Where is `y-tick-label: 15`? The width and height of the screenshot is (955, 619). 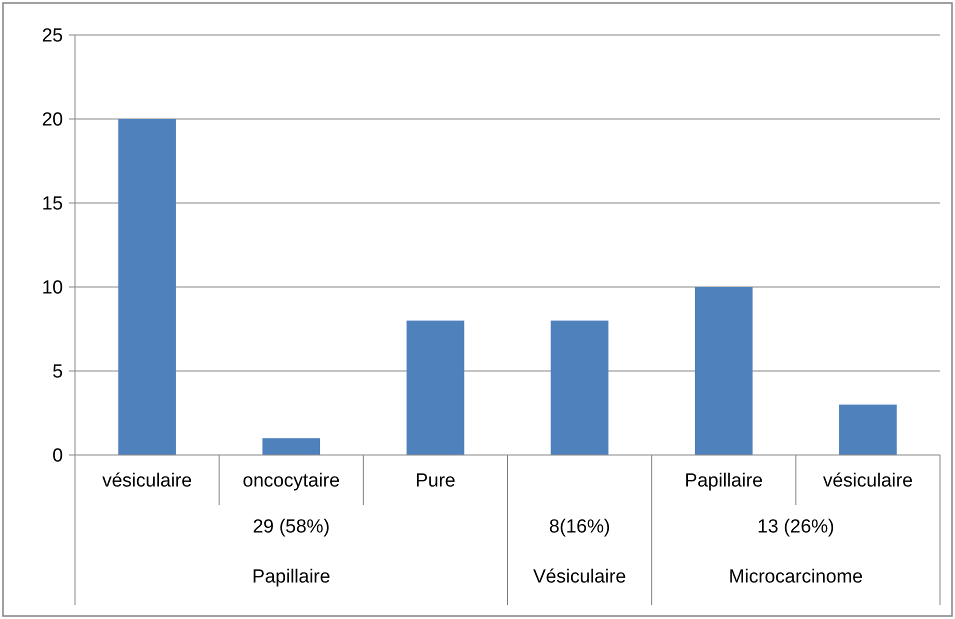
y-tick-label: 15 is located at coordinates (52, 204).